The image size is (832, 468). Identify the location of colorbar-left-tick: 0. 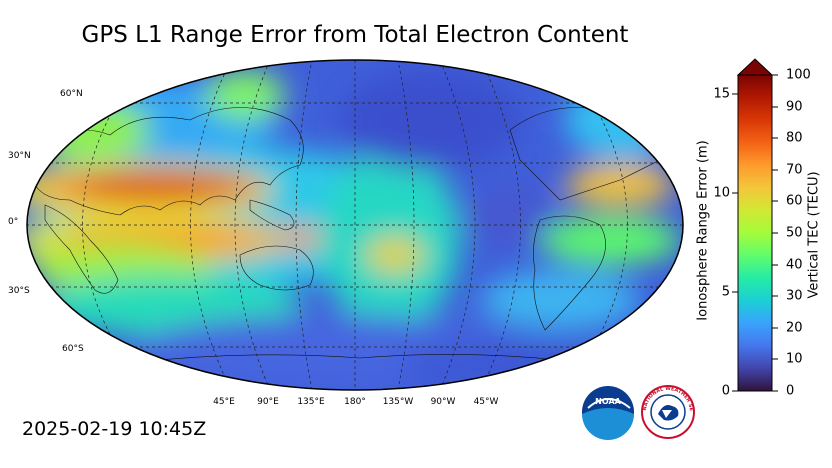
(725, 391).